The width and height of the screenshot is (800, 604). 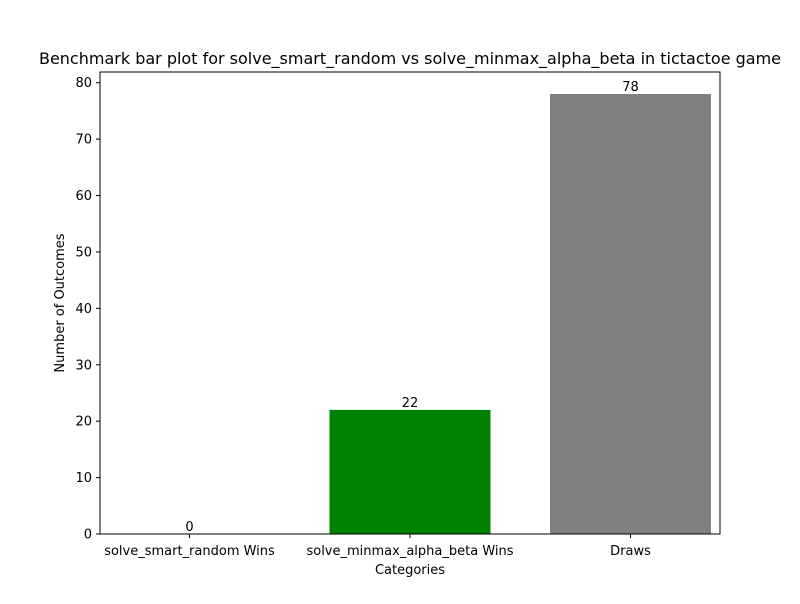 I want to click on bar-value-label-2: 78, so click(x=630, y=87).